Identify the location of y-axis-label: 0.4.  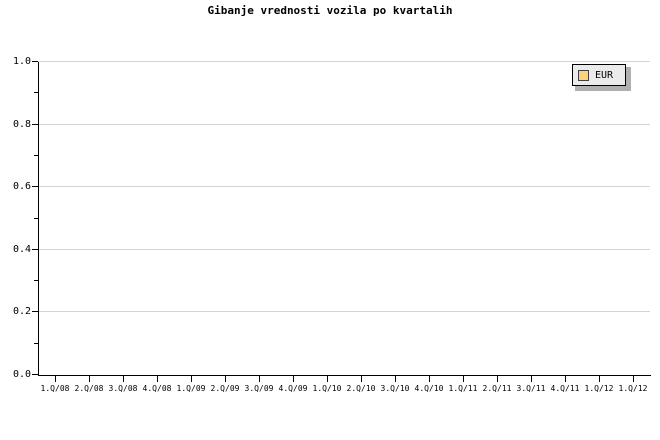
(21, 249).